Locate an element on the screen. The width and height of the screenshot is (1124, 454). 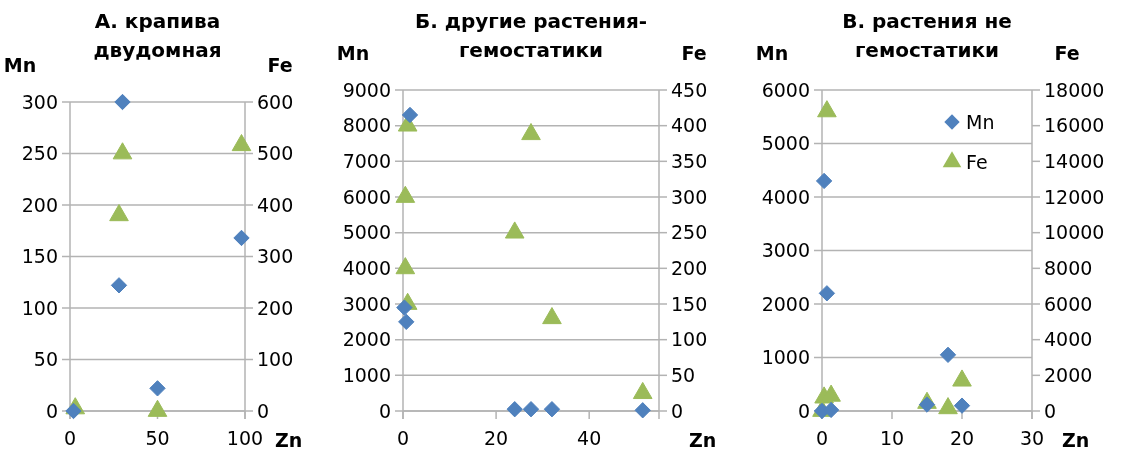
chart-title: Б. другие растения-гемостатики is located at coordinates (531, 35).